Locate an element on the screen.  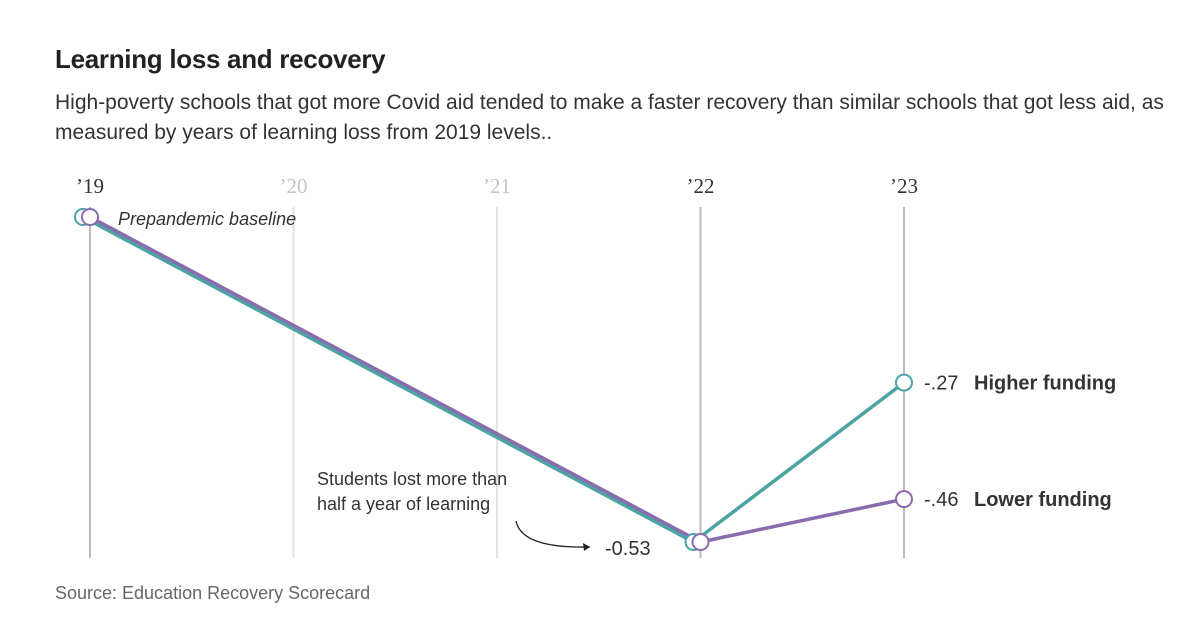
x-tick-label-4: ’23 is located at coordinates (904, 186).